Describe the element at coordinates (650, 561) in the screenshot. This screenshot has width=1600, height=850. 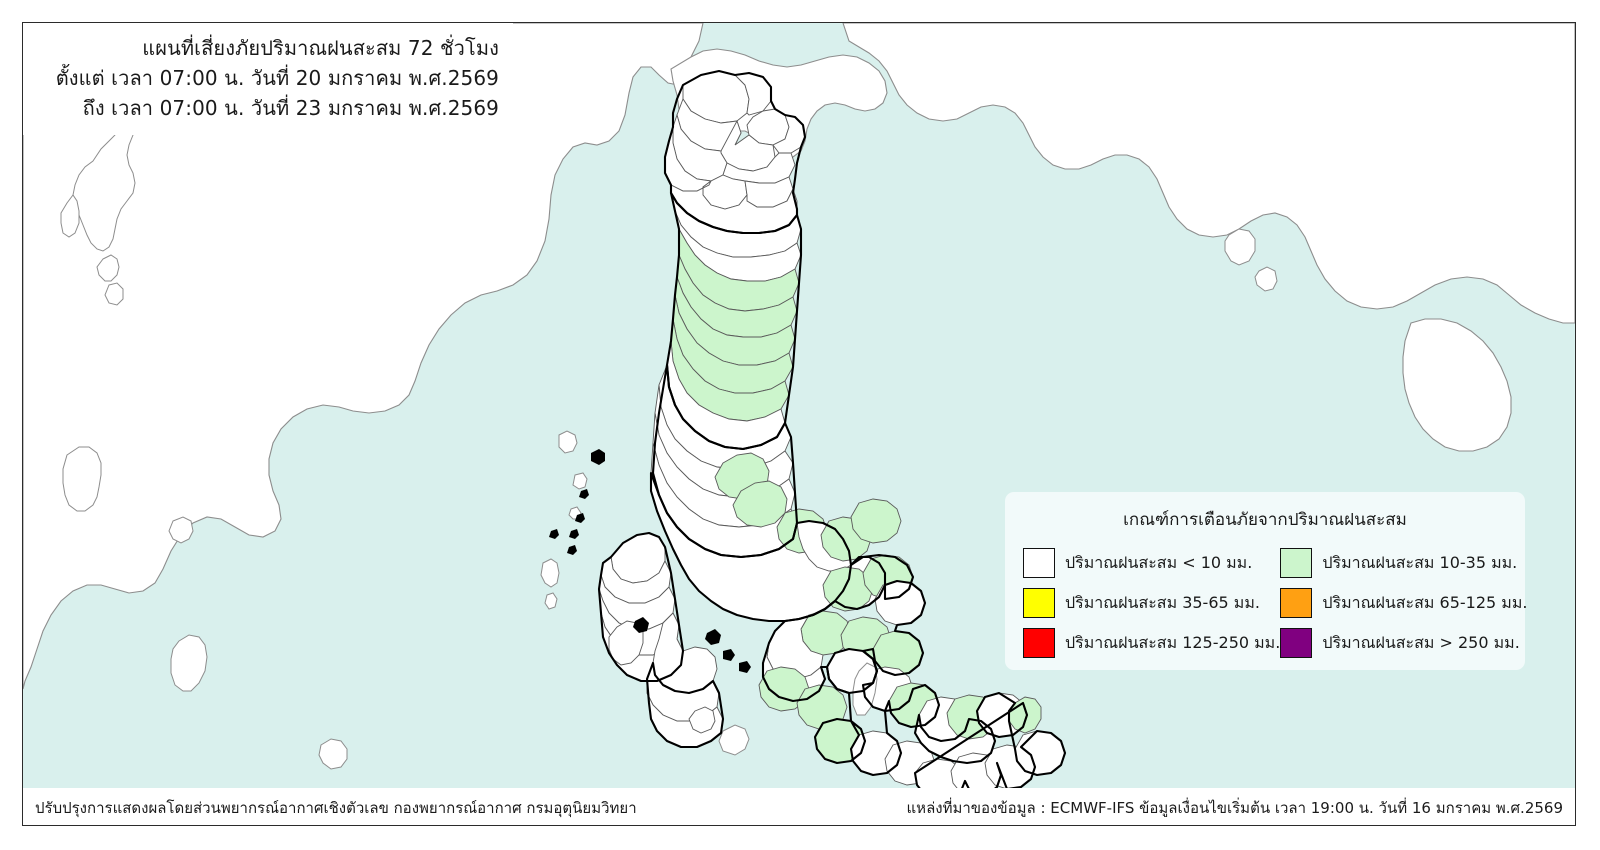
I see `offshore-islets` at that location.